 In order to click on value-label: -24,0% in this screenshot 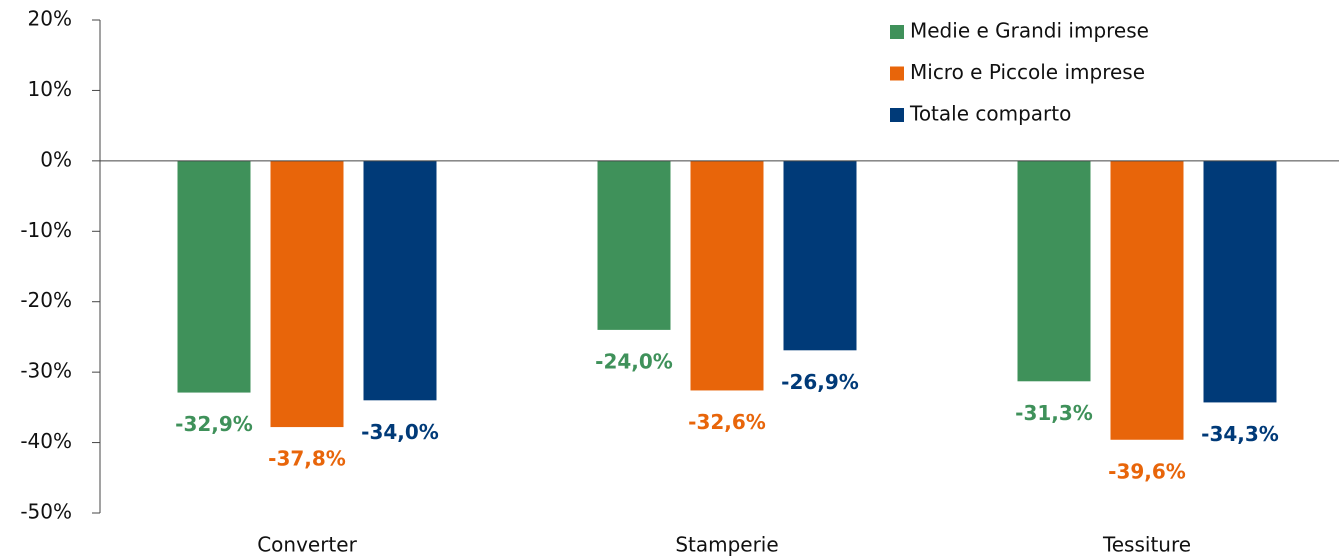, I will do `click(634, 361)`.